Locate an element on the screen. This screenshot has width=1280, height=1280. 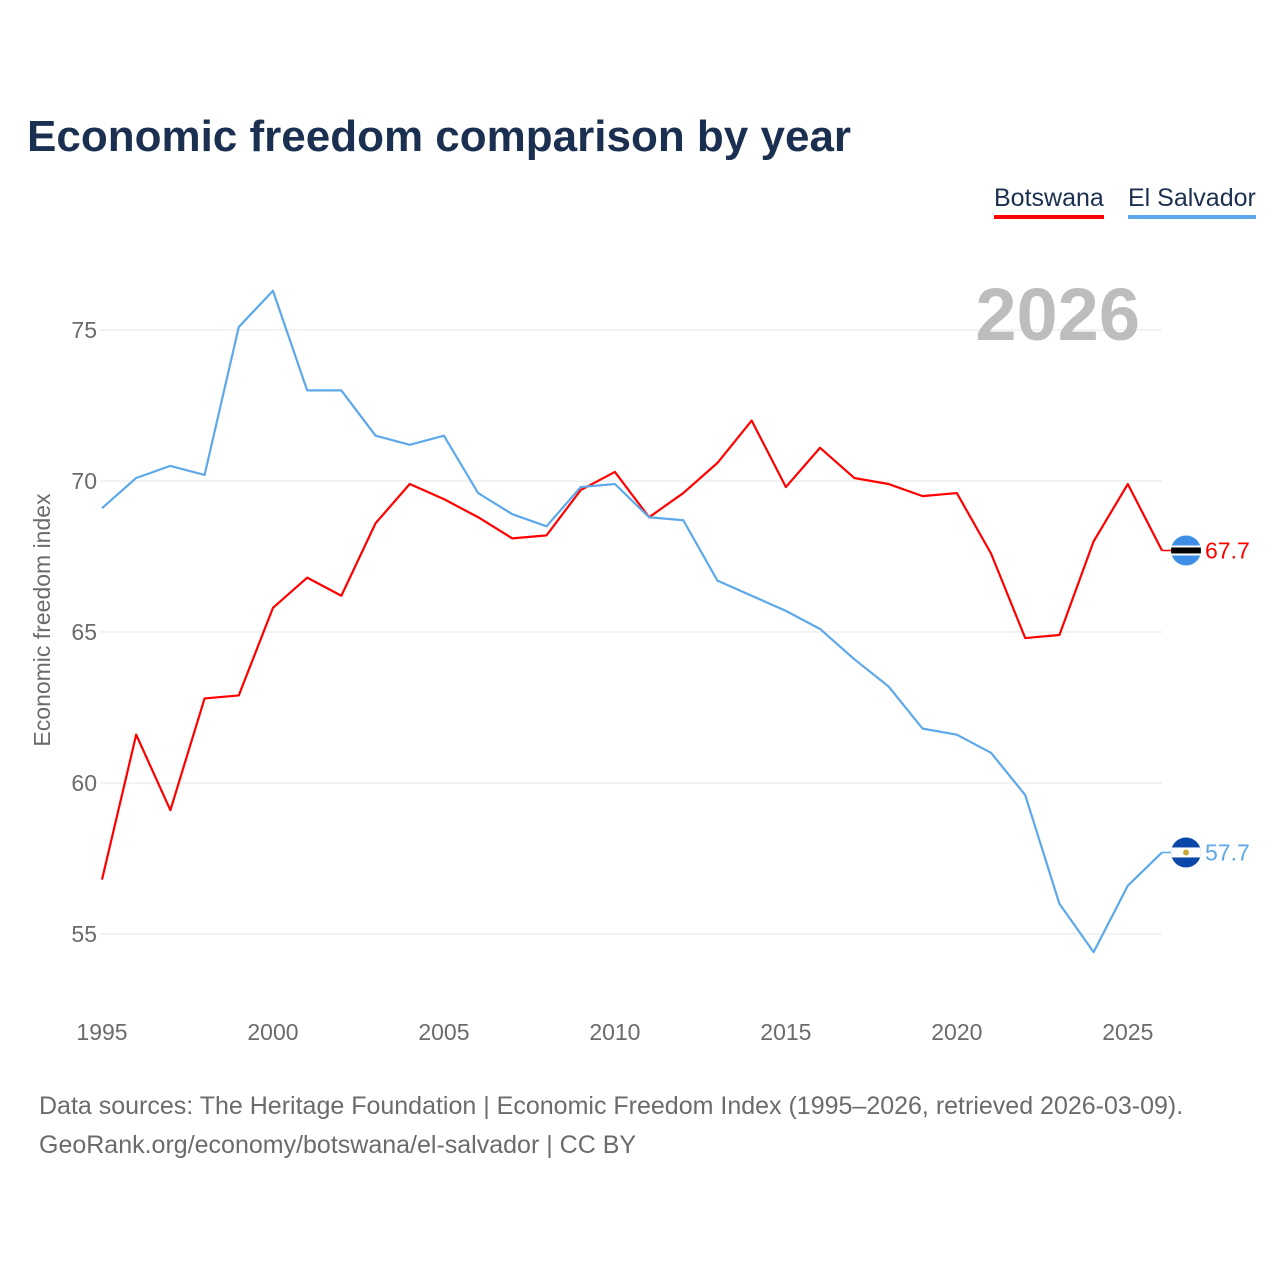
chart-title: Economic freedom comparison by year is located at coordinates (439, 136).